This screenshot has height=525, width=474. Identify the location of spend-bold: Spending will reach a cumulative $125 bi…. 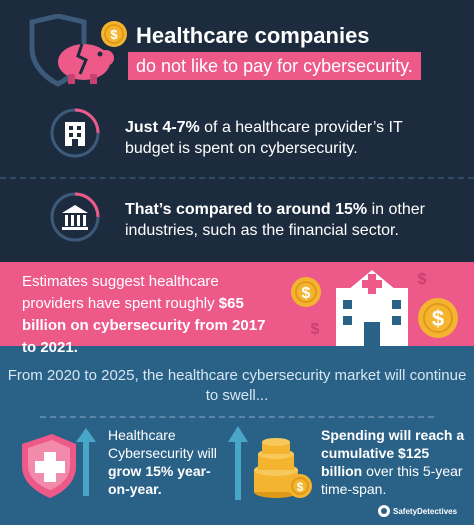
(393, 453).